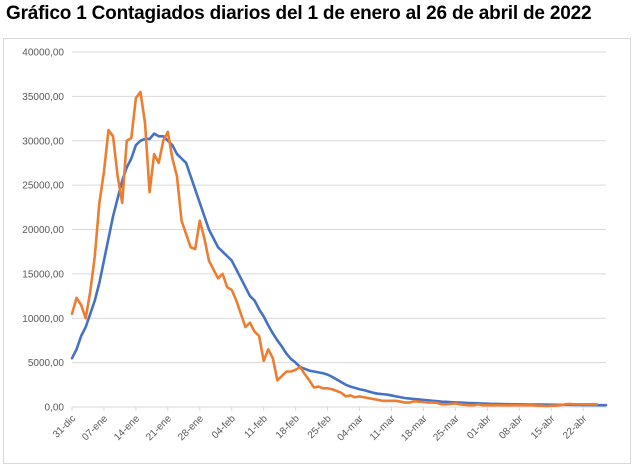 The image size is (639, 469). What do you see at coordinates (43, 97) in the screenshot?
I see `y-tick-label: 35000,00` at bounding box center [43, 97].